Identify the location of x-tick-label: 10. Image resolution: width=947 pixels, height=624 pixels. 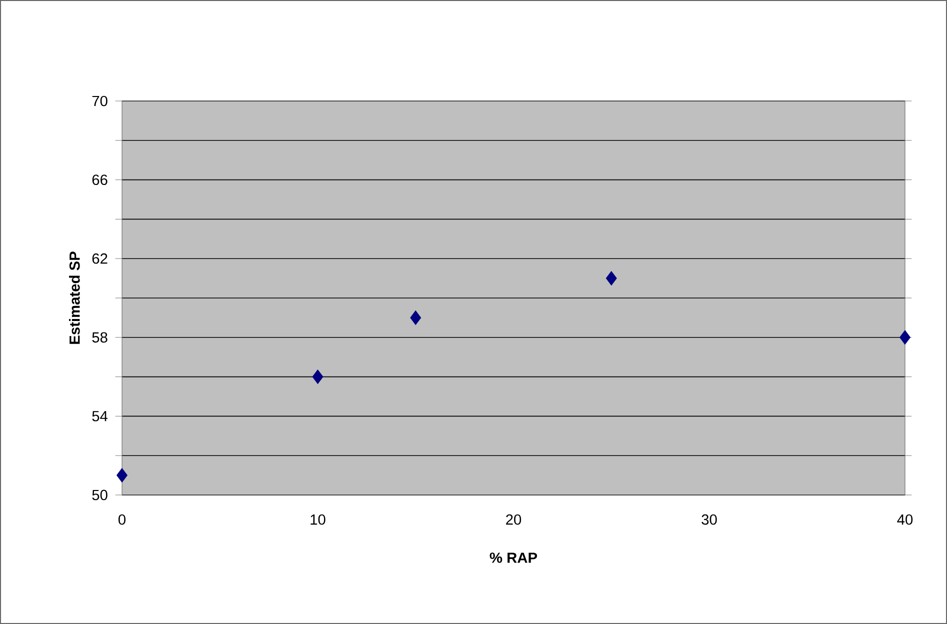
(318, 519).